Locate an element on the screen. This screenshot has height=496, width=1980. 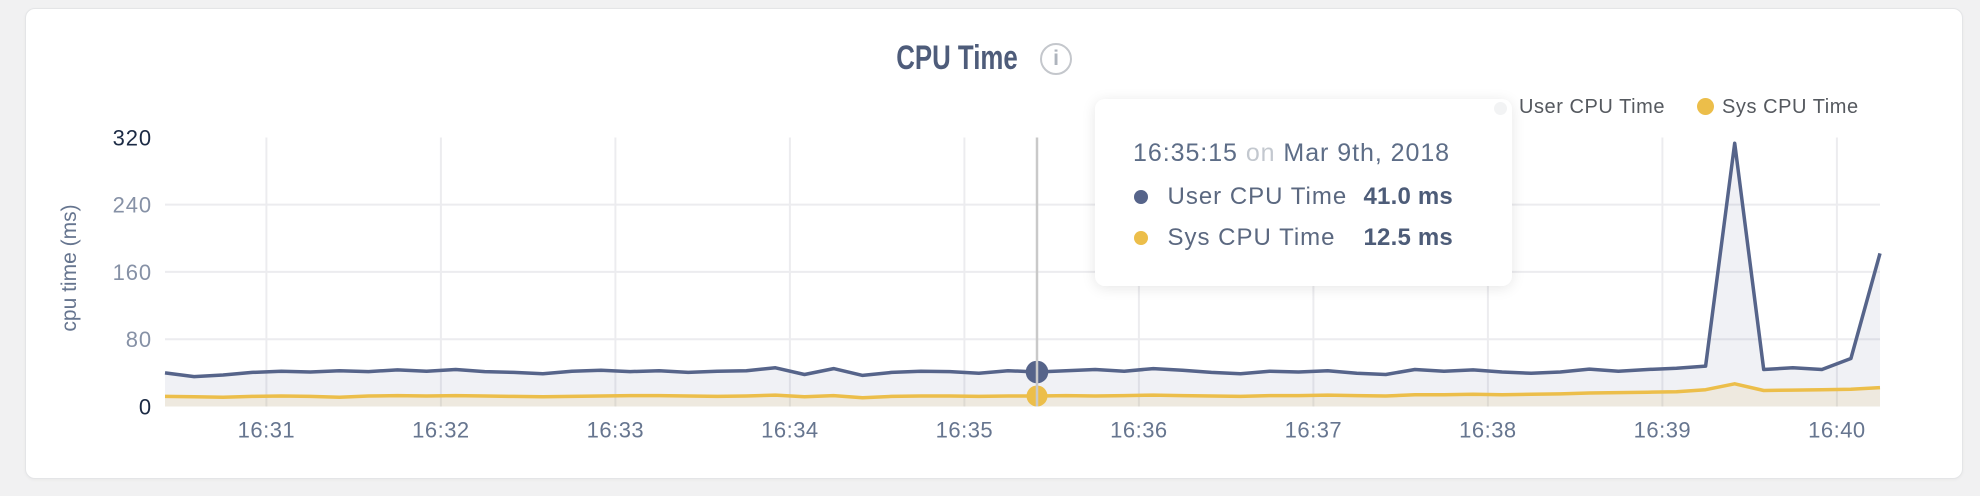
svg-text: 16:37 is located at coordinates (1314, 430).